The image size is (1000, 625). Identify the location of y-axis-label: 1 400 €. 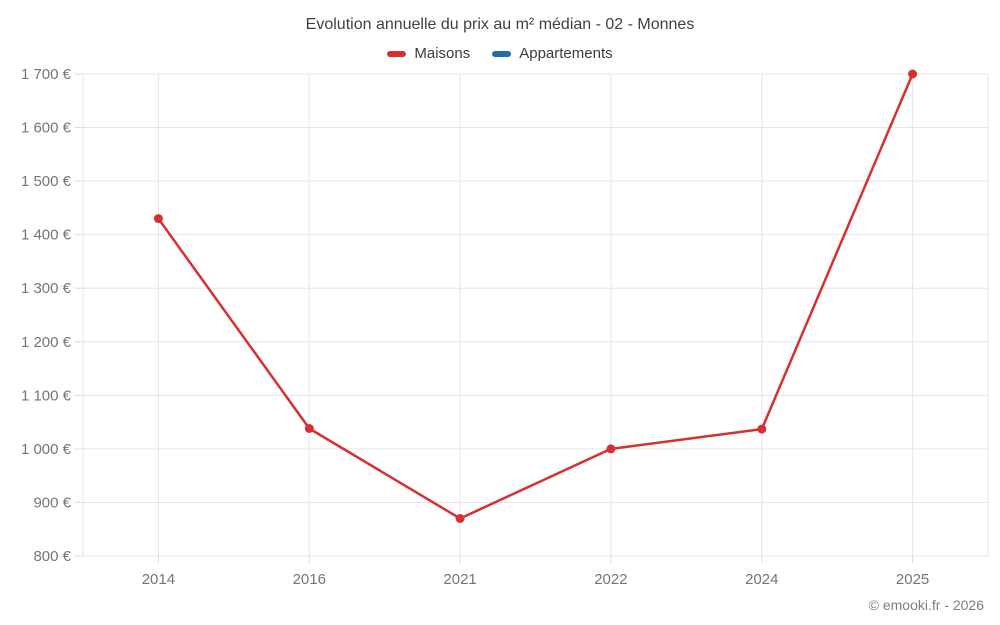
(46, 235).